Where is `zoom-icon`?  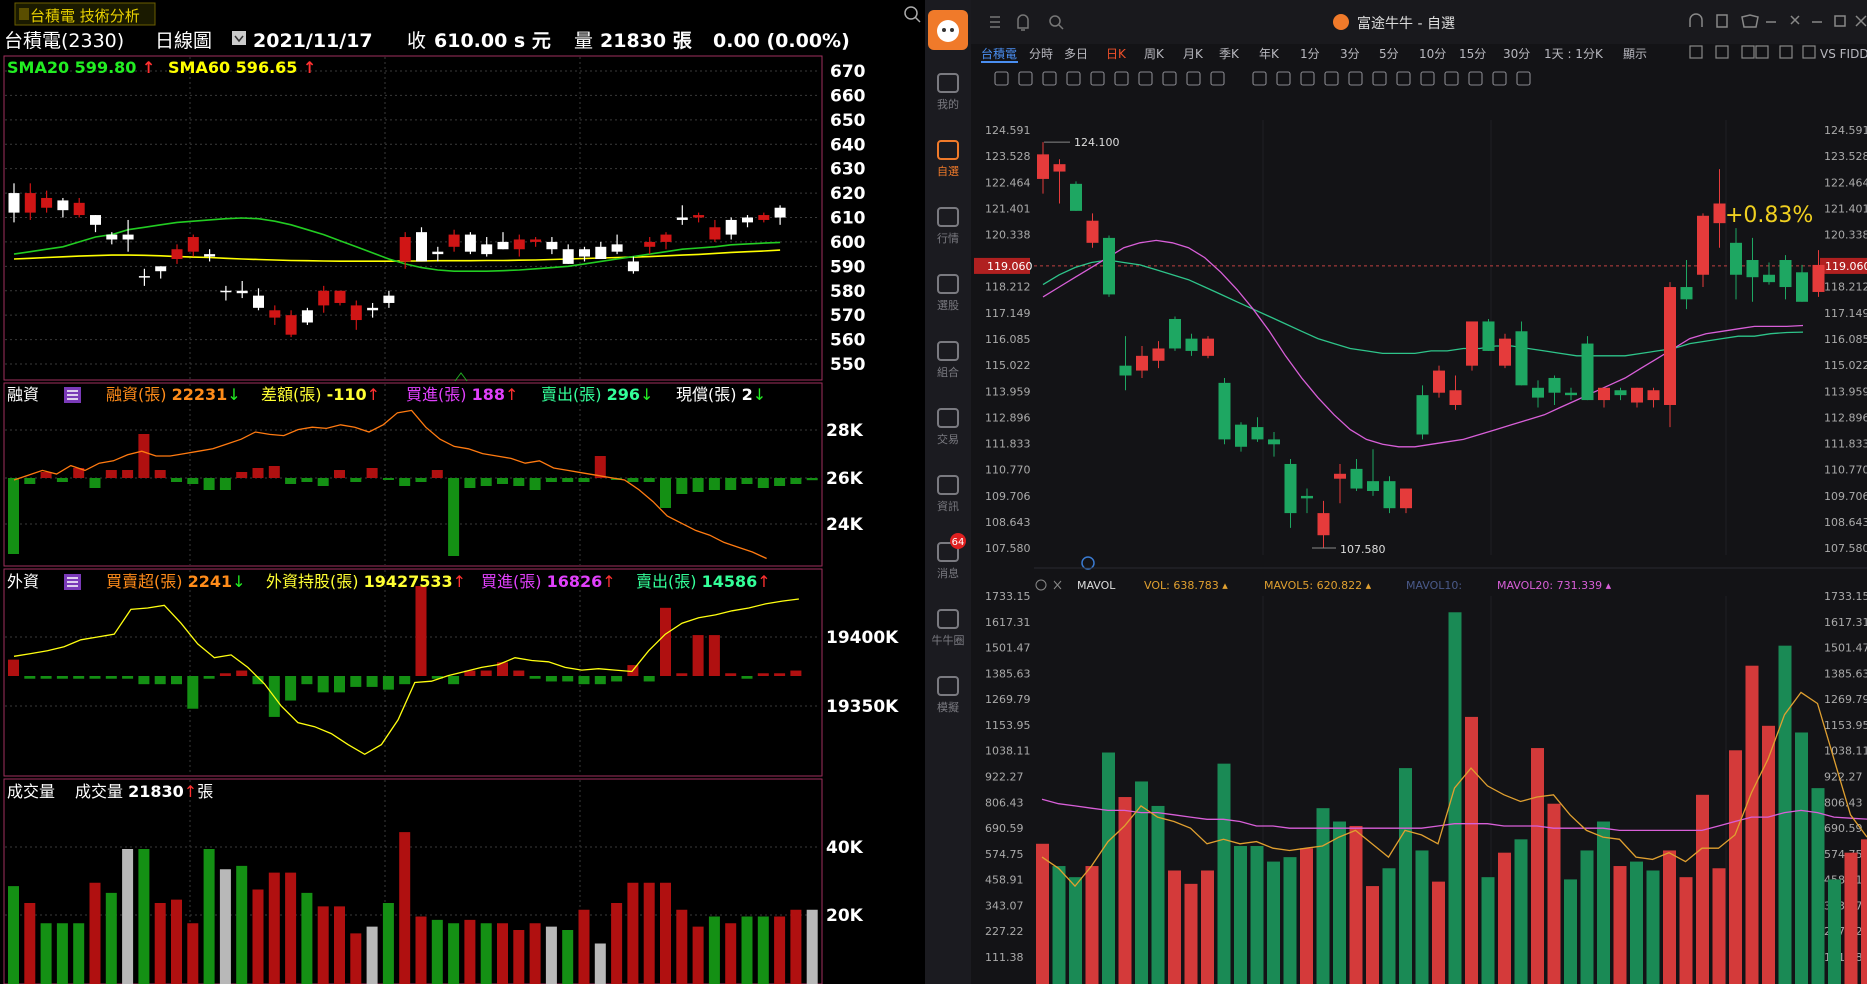
zoom-icon is located at coordinates (911, 13).